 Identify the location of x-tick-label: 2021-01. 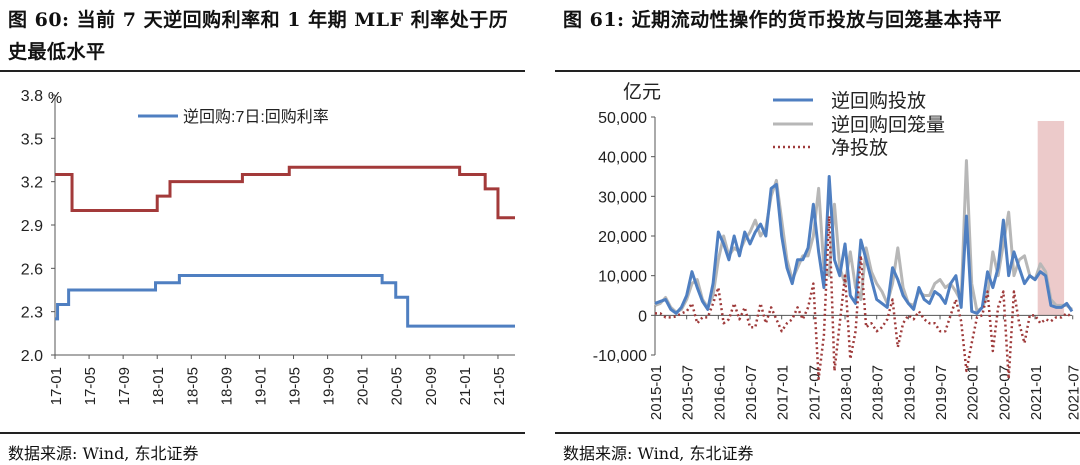
(1036, 392).